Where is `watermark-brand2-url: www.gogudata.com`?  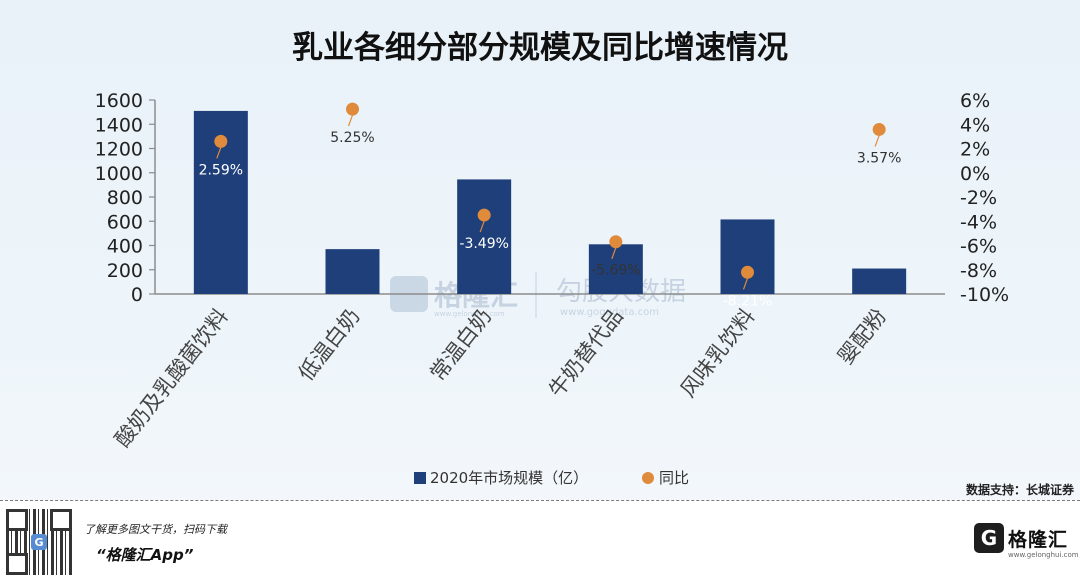
watermark-brand2-url: www.gogudata.com is located at coordinates (609, 312).